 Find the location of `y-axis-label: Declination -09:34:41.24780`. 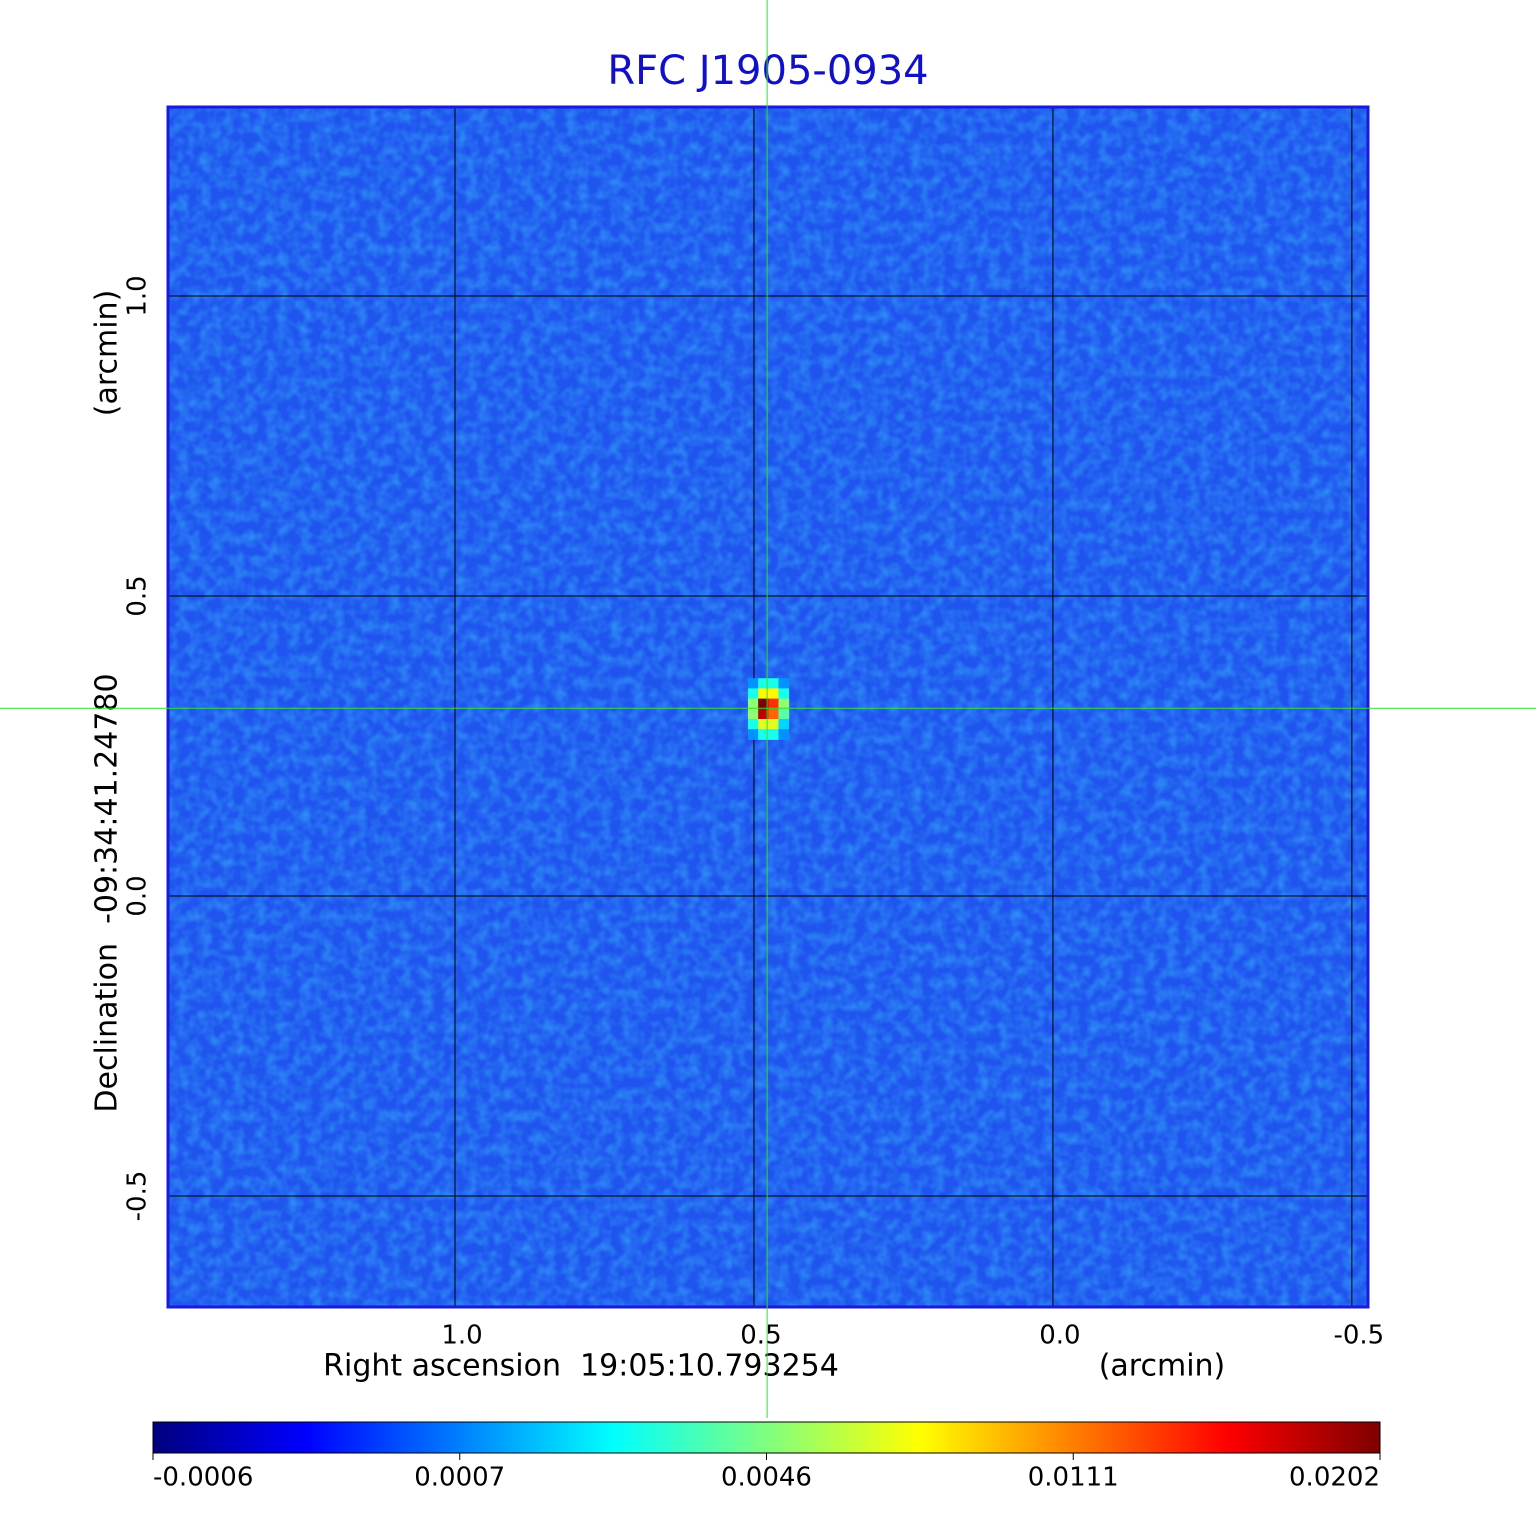

y-axis-label: Declination -09:34:41.24780 is located at coordinates (107, 892).